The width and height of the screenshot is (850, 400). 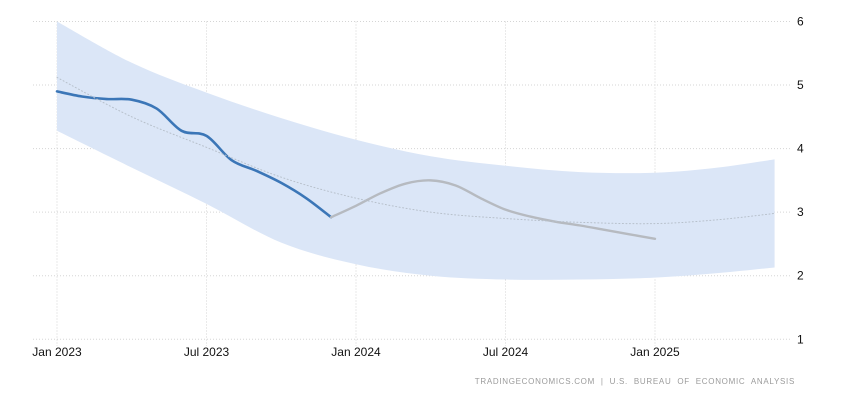 I want to click on actual-series-line, so click(x=194, y=154).